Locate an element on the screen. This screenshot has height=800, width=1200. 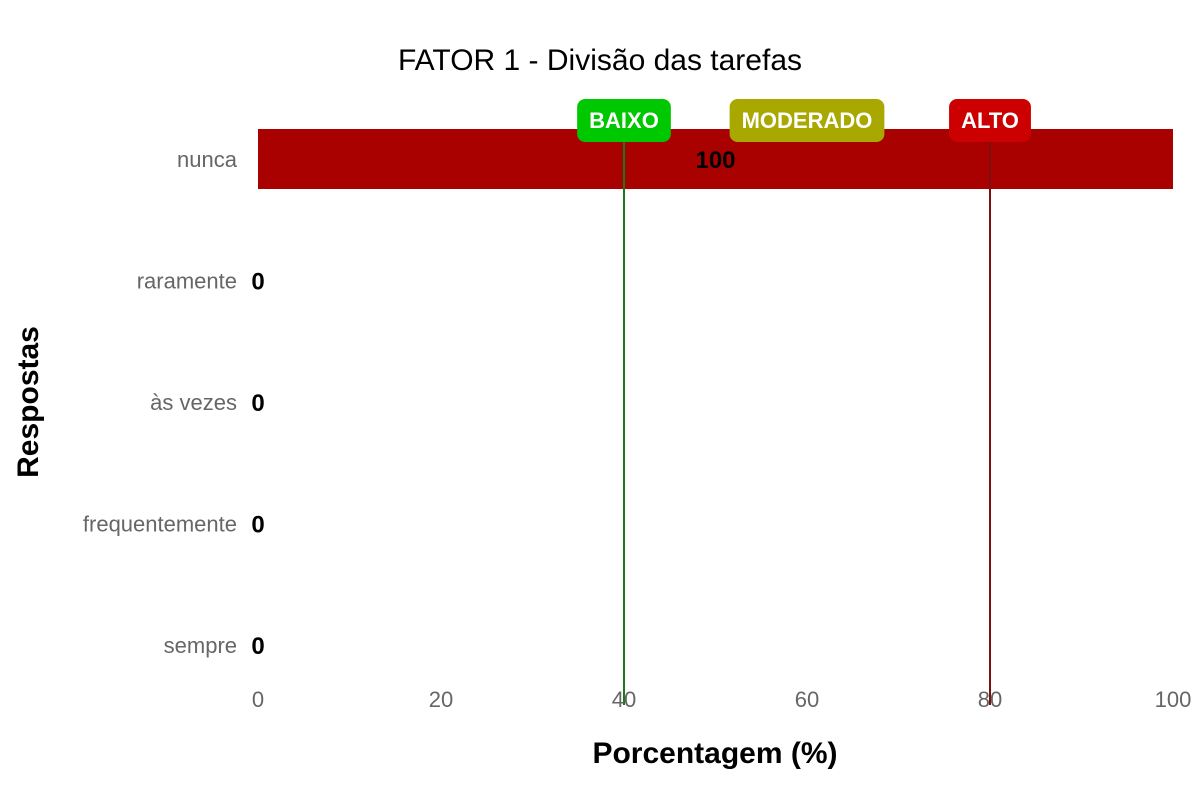
badge-baixo is located at coordinates (624, 120).